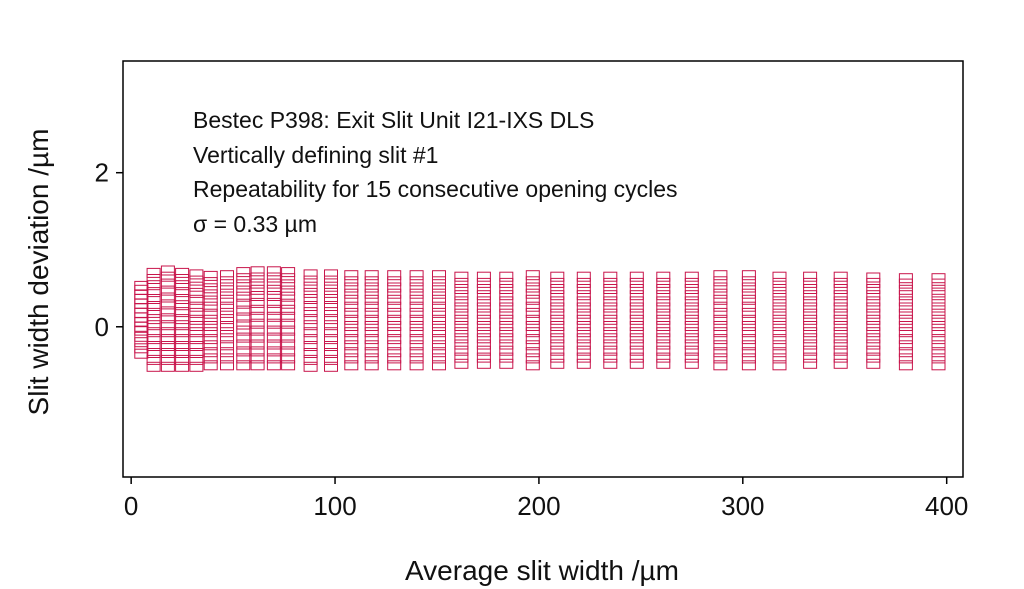 Image resolution: width=1024 pixels, height=589 pixels. Describe the element at coordinates (393, 120) in the screenshot. I see `annotation-line: Bestec P398: Exit Slit Unit I21-IXS DLS` at that location.